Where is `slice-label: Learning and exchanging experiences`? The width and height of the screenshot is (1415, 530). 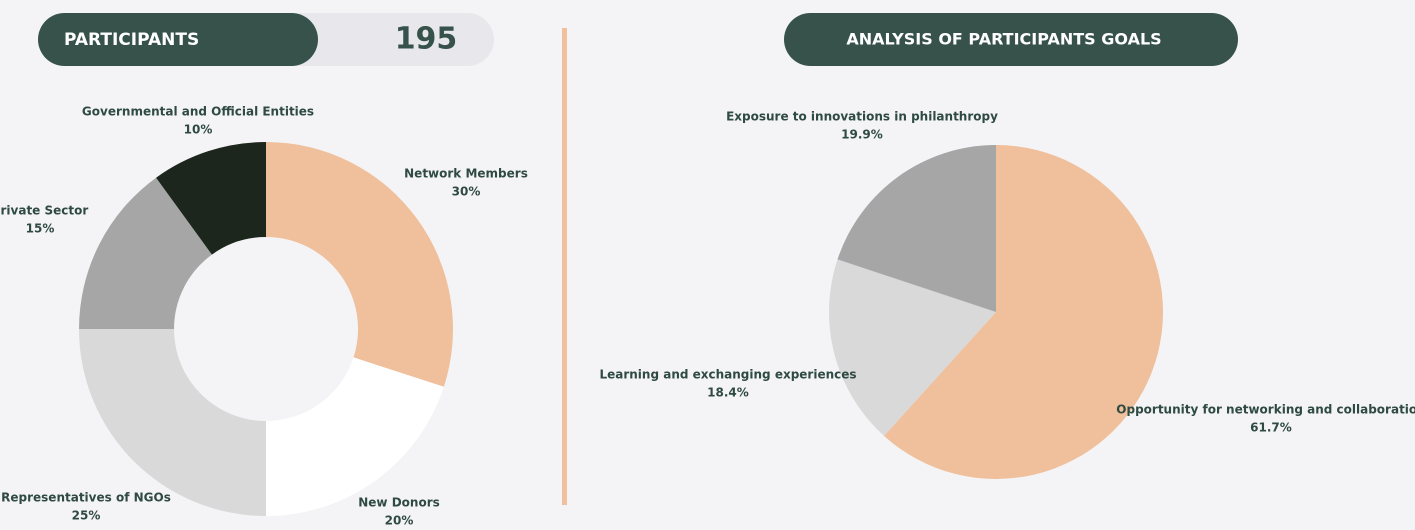 slice-label: Learning and exchanging experiences is located at coordinates (727, 375).